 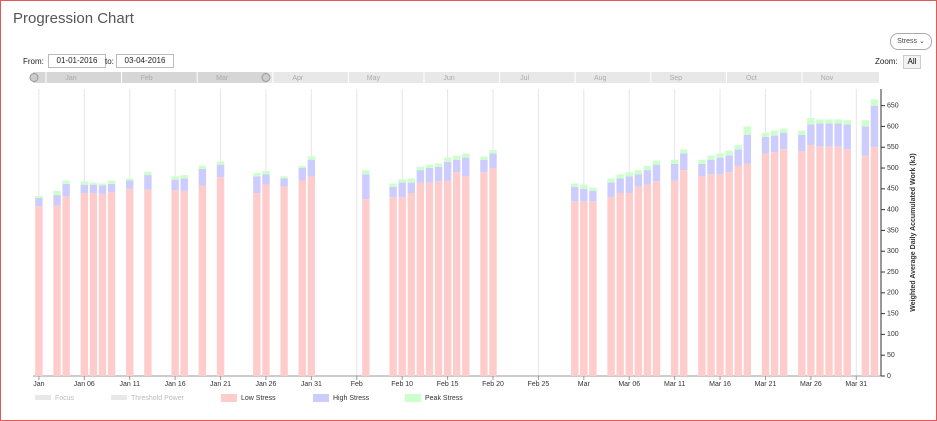 What do you see at coordinates (912, 62) in the screenshot?
I see `zoom-button: All` at bounding box center [912, 62].